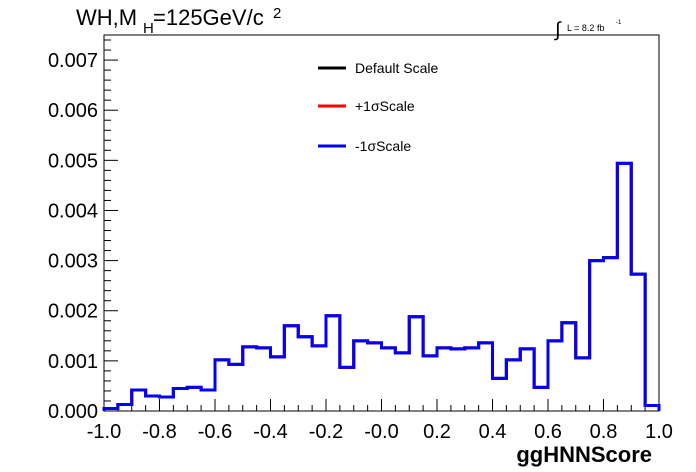  What do you see at coordinates (548, 432) in the screenshot?
I see `x-tick-label: 0.6` at bounding box center [548, 432].